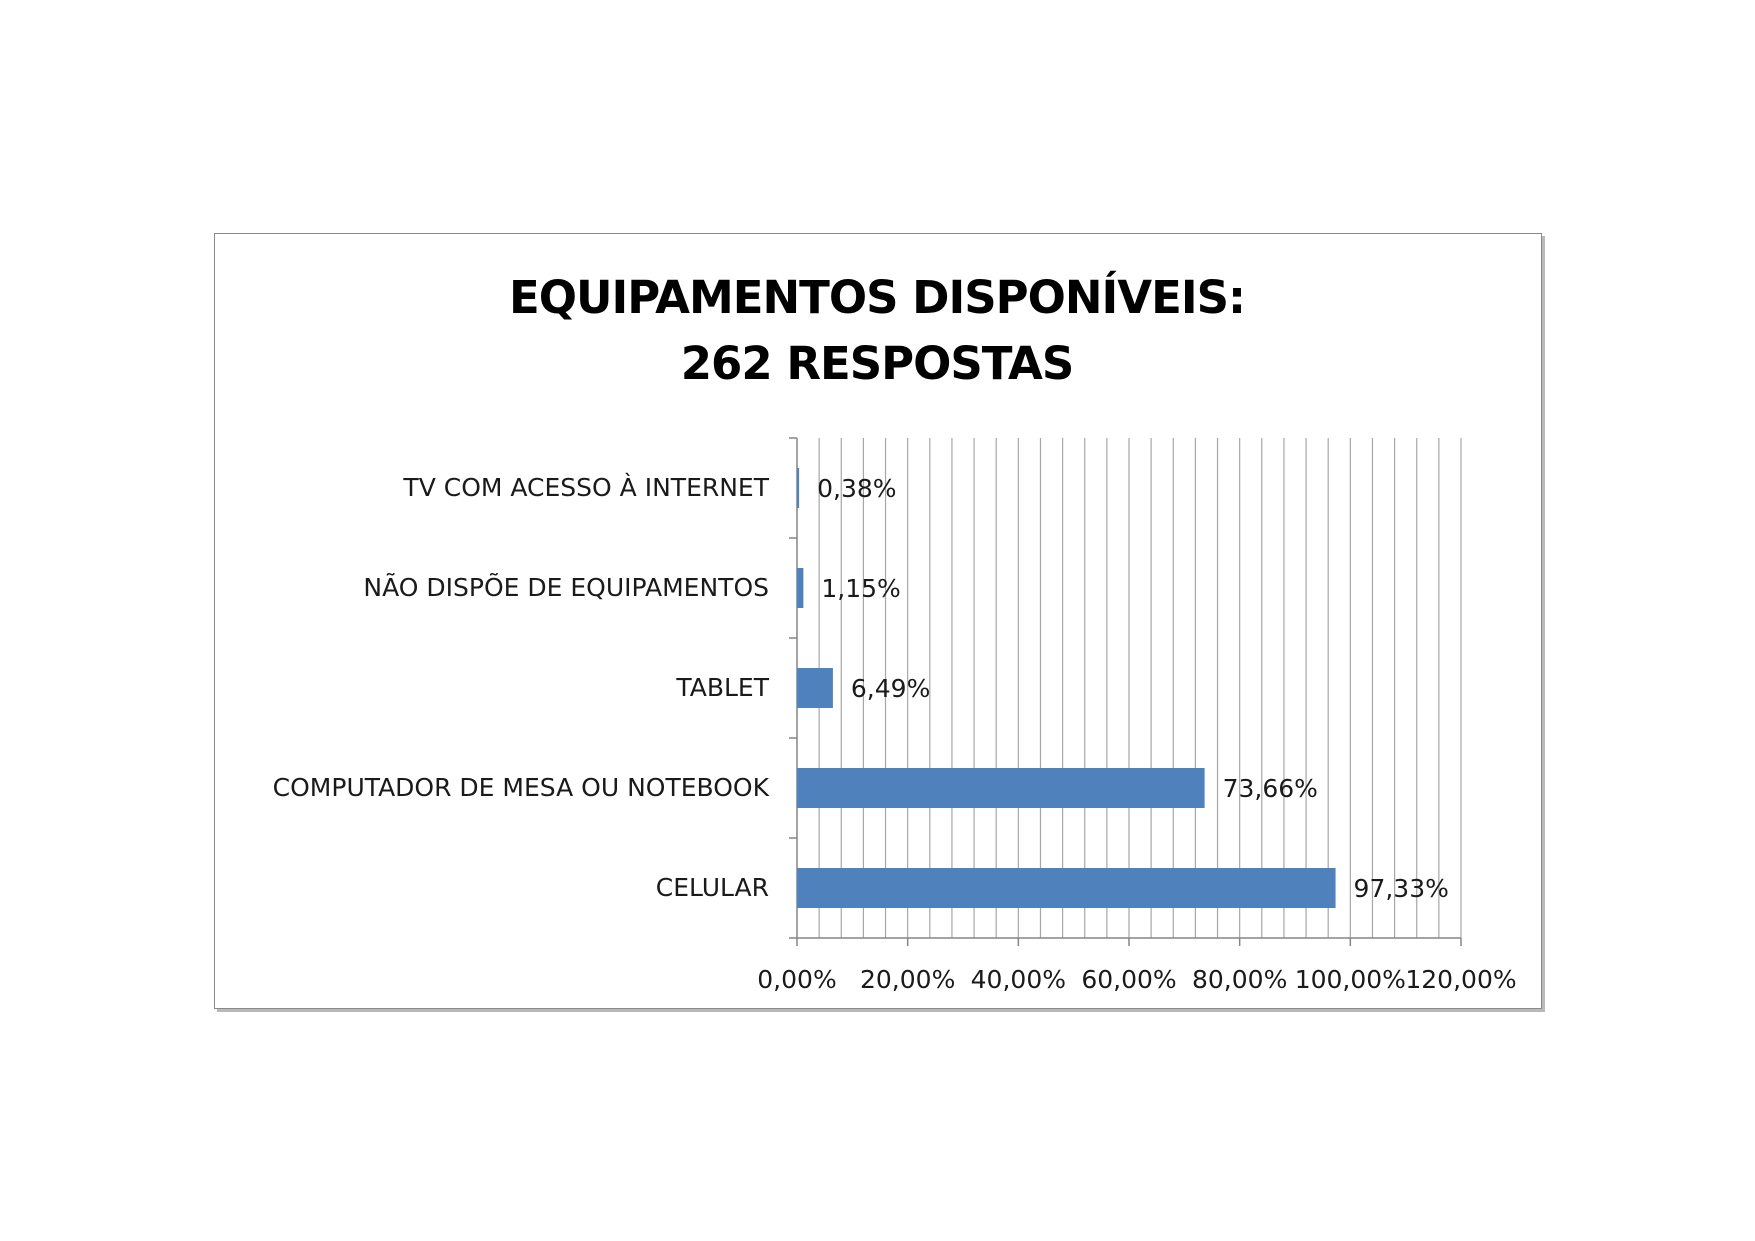 This screenshot has height=1241, width=1755. Describe the element at coordinates (1401, 888) in the screenshot. I see `data-label: 97,33%` at that location.